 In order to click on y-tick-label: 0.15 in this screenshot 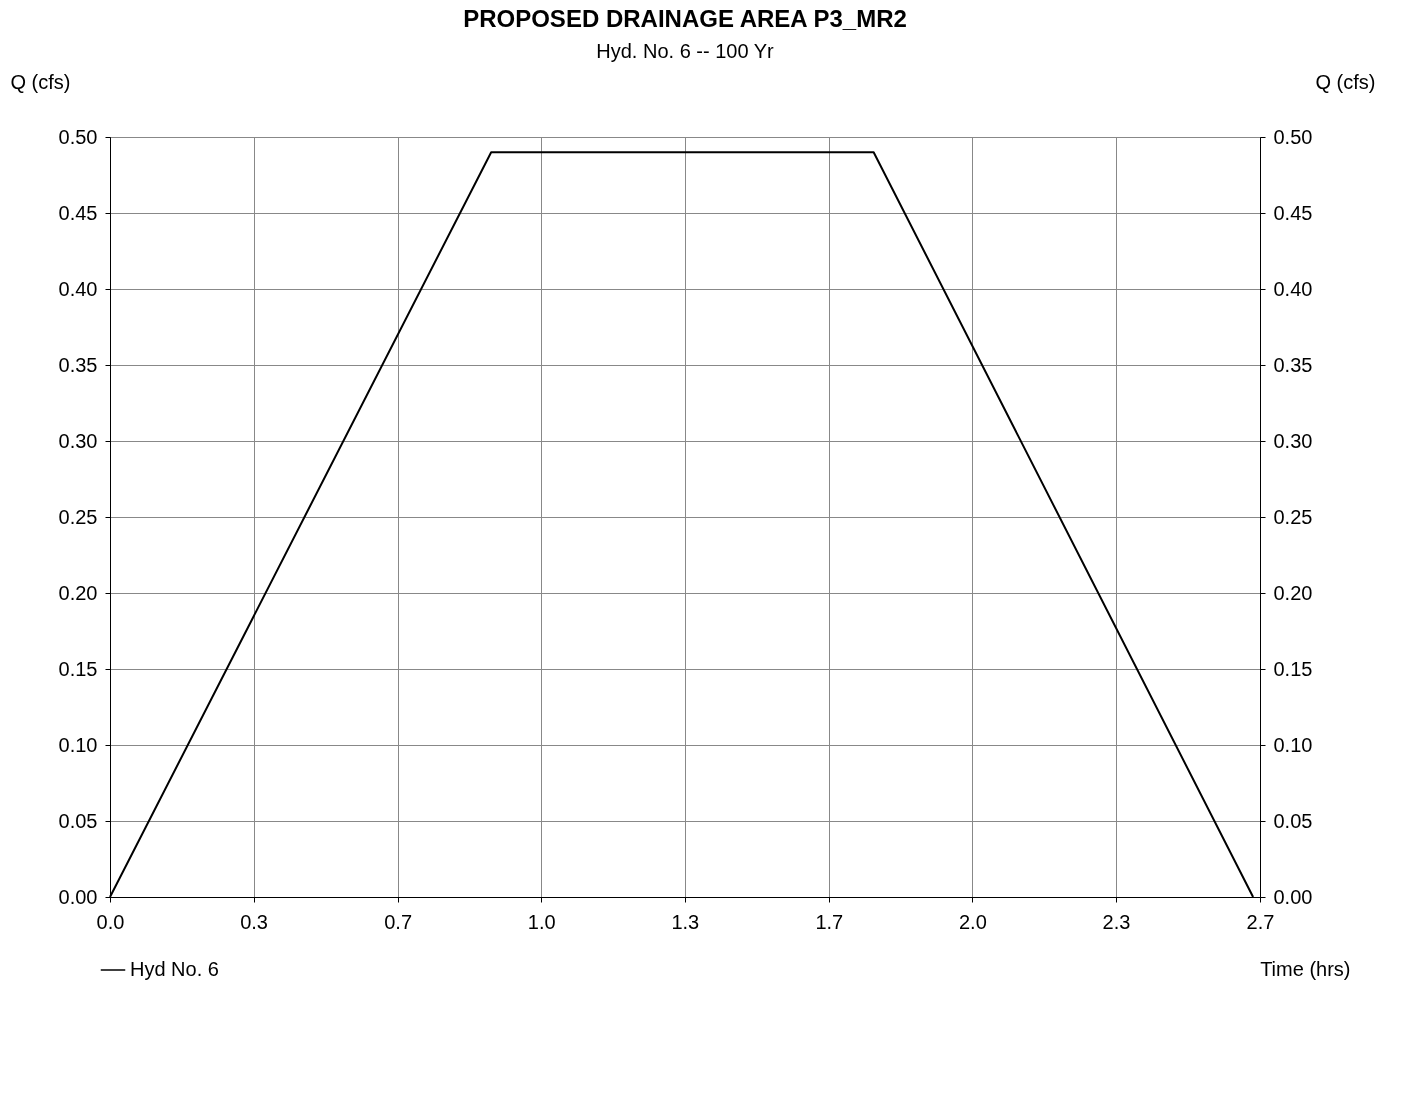, I will do `click(78, 668)`.